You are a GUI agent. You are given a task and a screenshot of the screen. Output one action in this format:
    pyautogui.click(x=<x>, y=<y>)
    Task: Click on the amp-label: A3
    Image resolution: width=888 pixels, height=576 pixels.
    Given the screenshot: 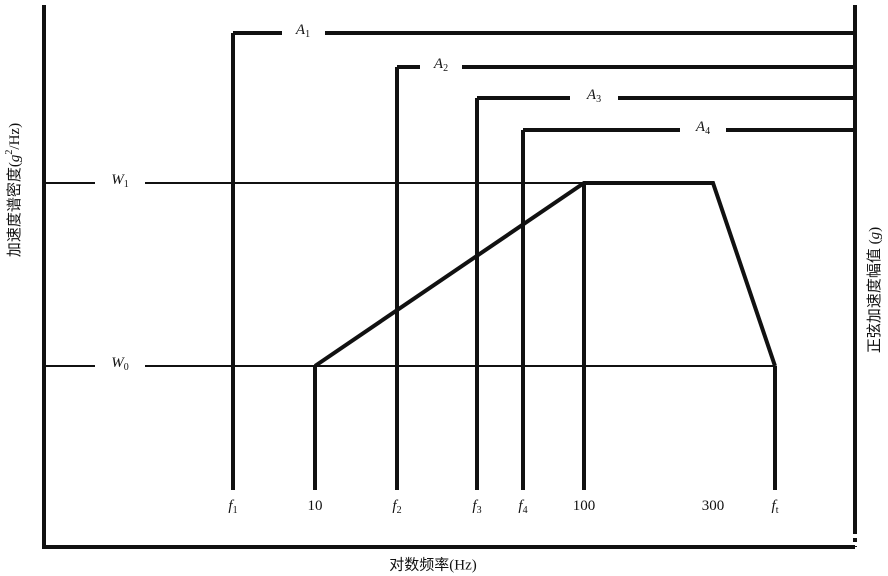 What is the action you would take?
    pyautogui.click(x=593, y=96)
    